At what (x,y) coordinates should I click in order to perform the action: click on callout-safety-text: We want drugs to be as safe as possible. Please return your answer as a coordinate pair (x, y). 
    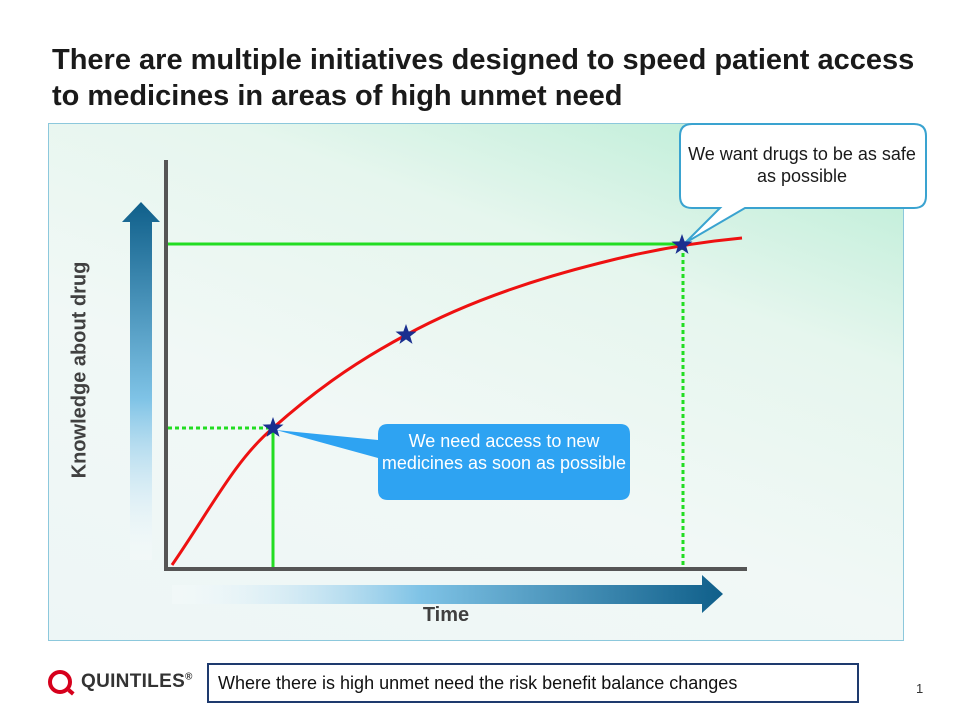
    Looking at the image, I should click on (802, 165).